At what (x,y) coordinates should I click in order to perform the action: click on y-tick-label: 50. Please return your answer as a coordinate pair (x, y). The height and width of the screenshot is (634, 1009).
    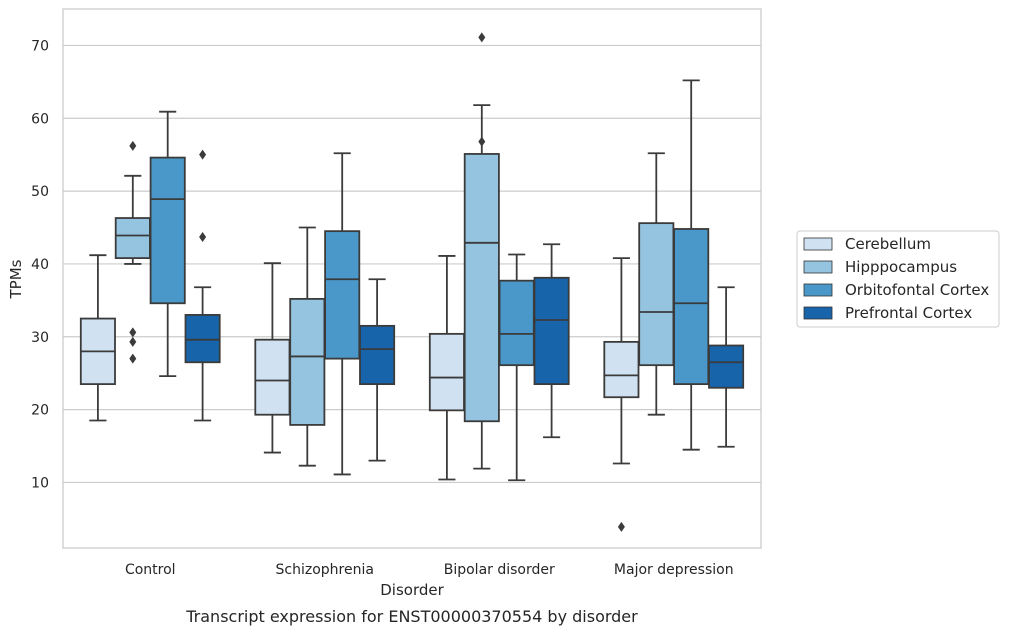
    Looking at the image, I should click on (40, 192).